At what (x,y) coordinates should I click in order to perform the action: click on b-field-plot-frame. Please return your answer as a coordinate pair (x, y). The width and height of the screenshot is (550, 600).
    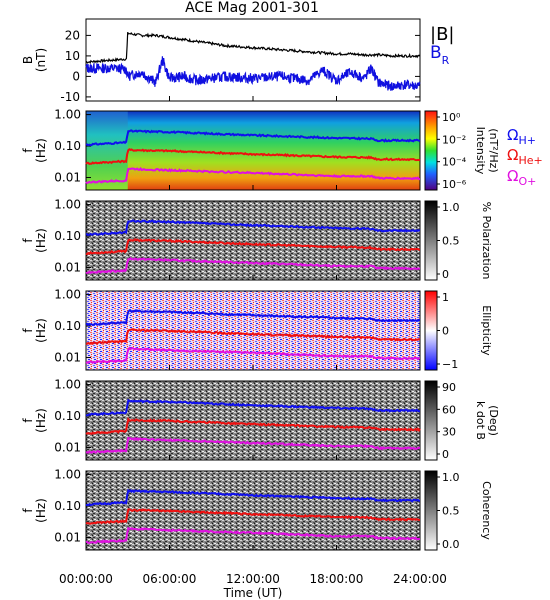
    Looking at the image, I should click on (253, 60).